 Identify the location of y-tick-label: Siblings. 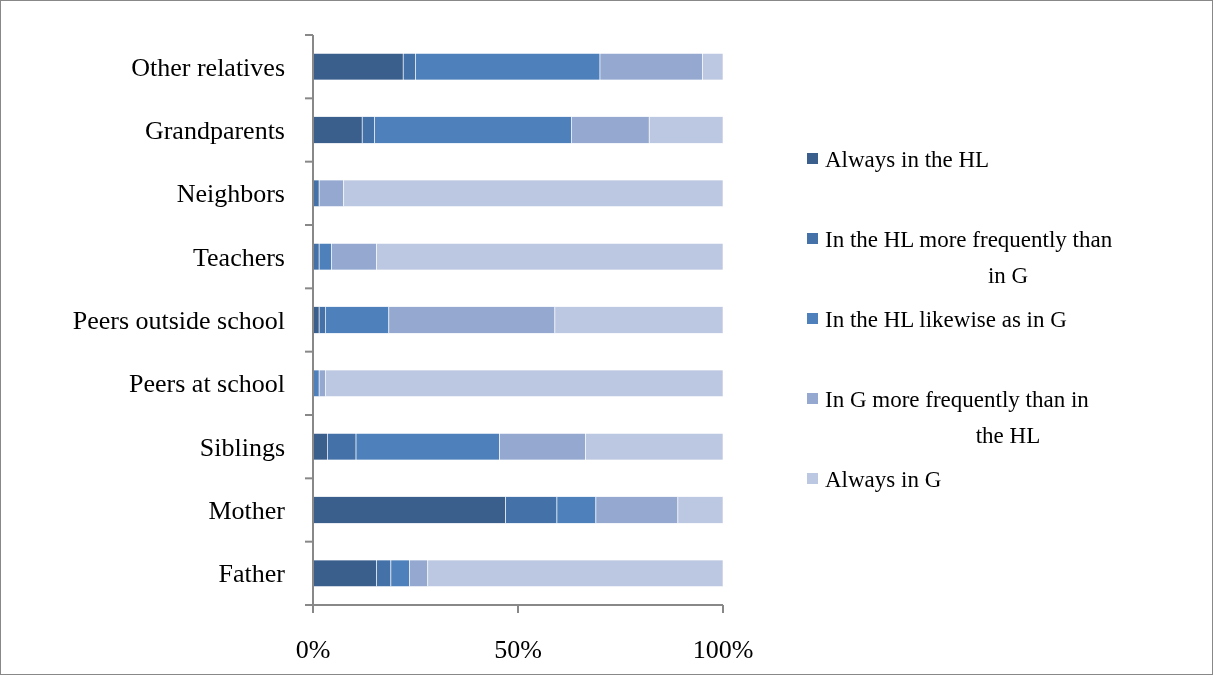
(242, 447).